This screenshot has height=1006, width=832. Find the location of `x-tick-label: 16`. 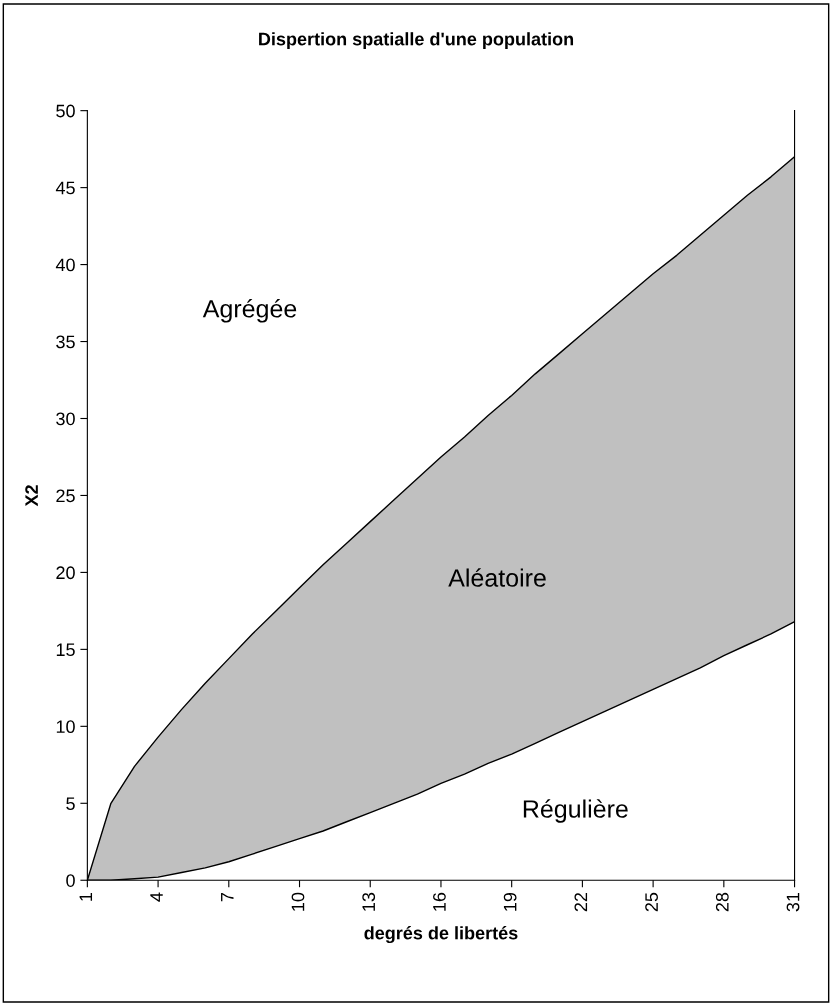

x-tick-label: 16 is located at coordinates (439, 901).